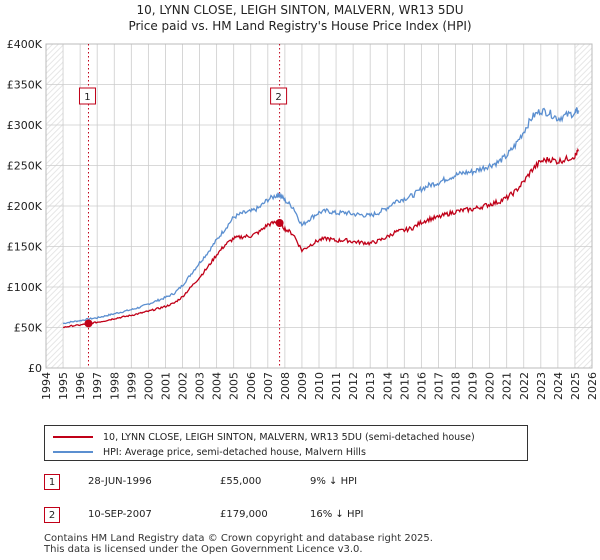 The height and width of the screenshot is (560, 600). Describe the element at coordinates (336, 386) in the screenshot. I see `x-tick-label: 2011` at that location.